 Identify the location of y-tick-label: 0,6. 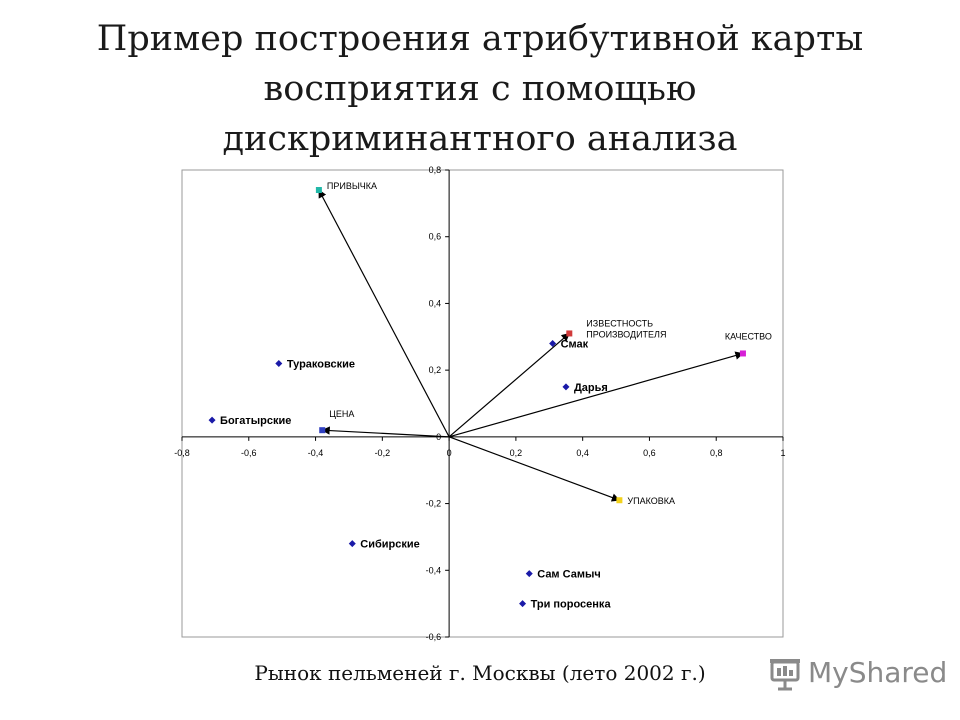
(435, 237).